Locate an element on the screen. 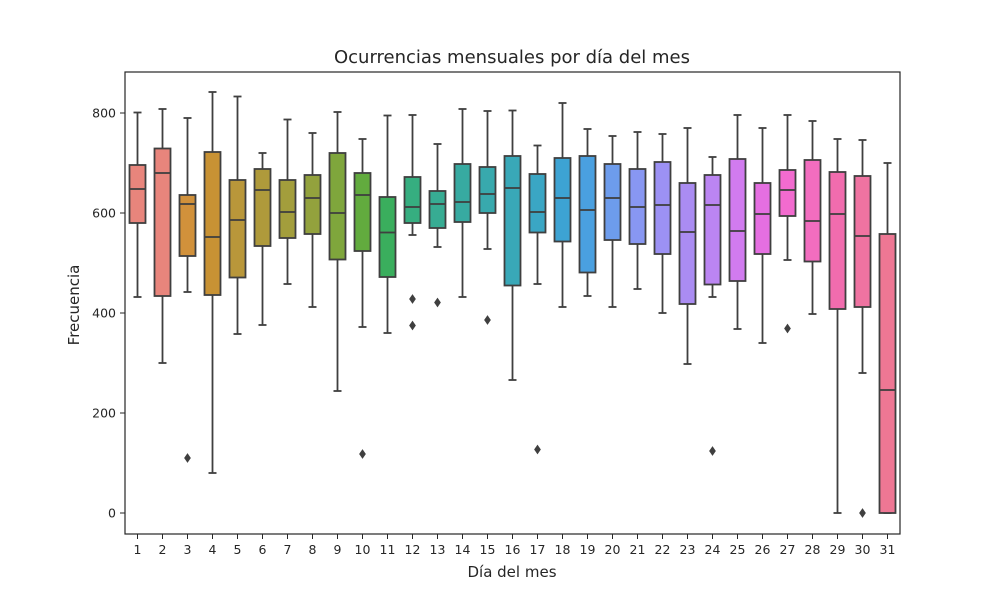 The width and height of the screenshot is (1000, 600). y-tick-label: 600 is located at coordinates (104, 213).